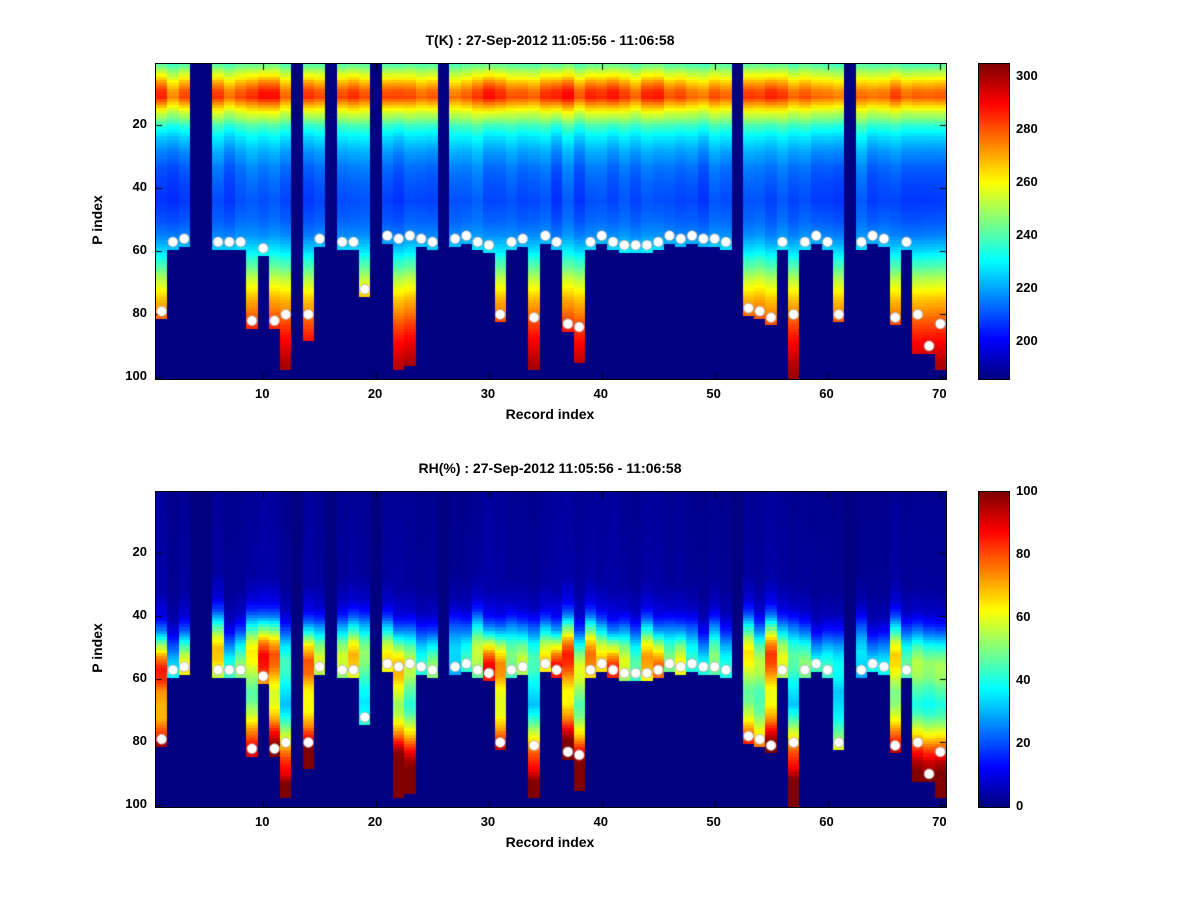  I want to click on temperature-yaxis-label: P index, so click(97, 220).